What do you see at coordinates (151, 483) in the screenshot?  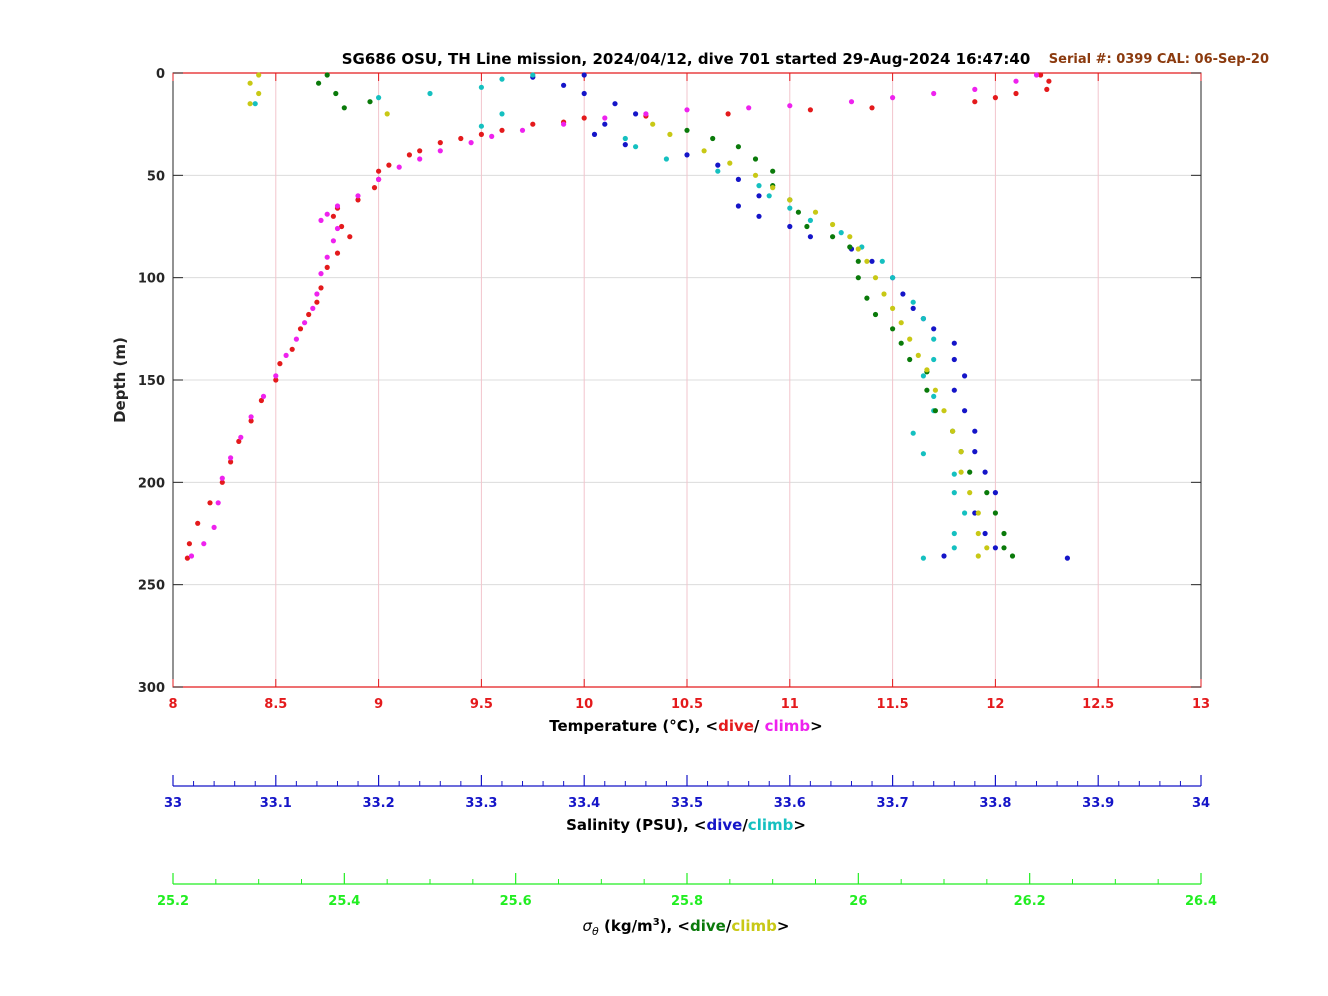 I see `y-tick-label: 200` at bounding box center [151, 483].